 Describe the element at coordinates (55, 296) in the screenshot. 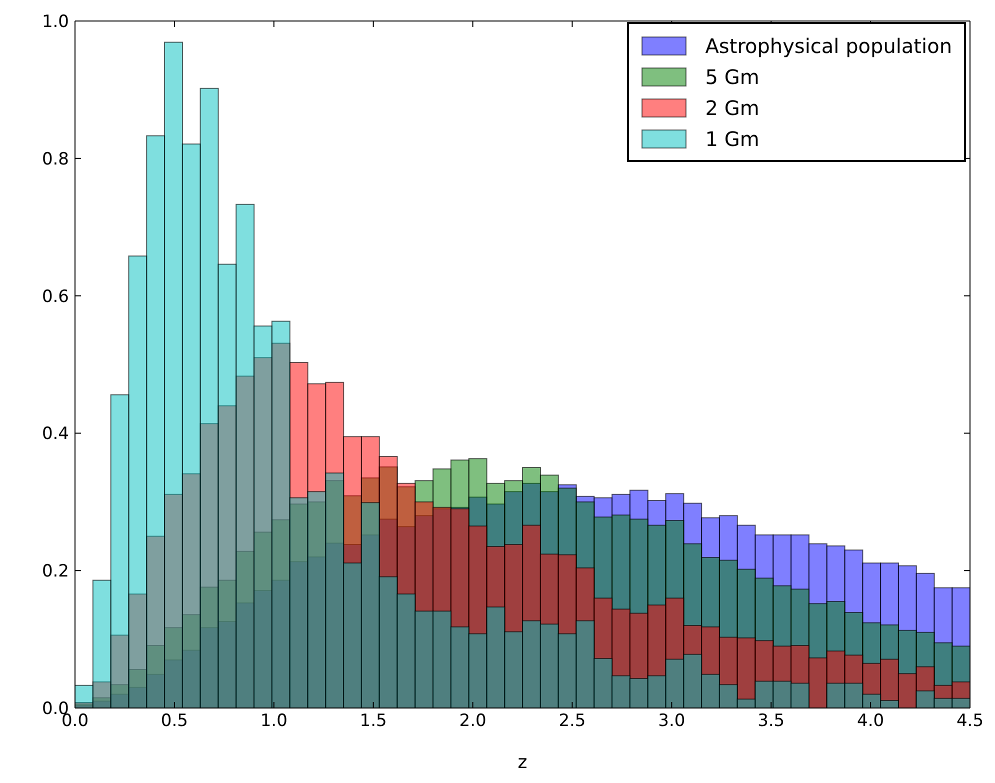

I see `y-tick-label: 0.6` at that location.